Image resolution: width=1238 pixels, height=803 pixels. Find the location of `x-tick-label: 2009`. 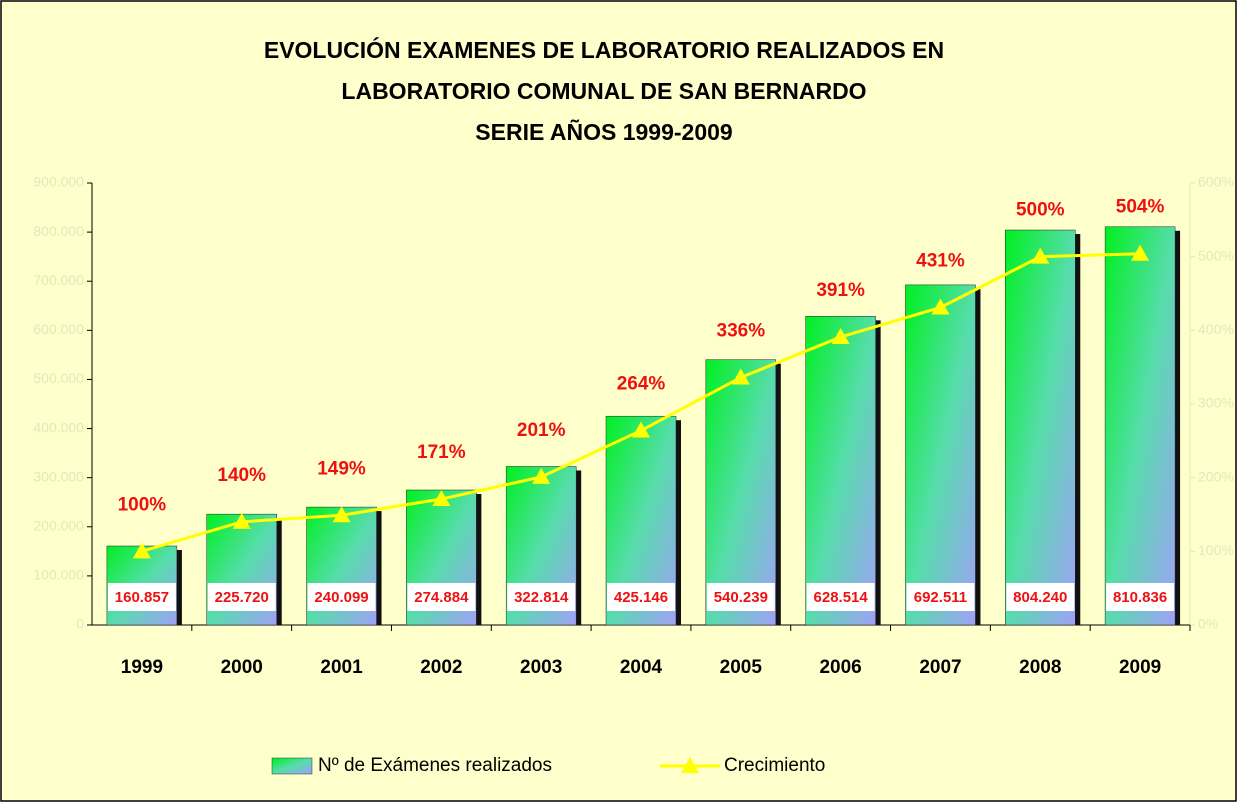

x-tick-label: 2009 is located at coordinates (1140, 667).